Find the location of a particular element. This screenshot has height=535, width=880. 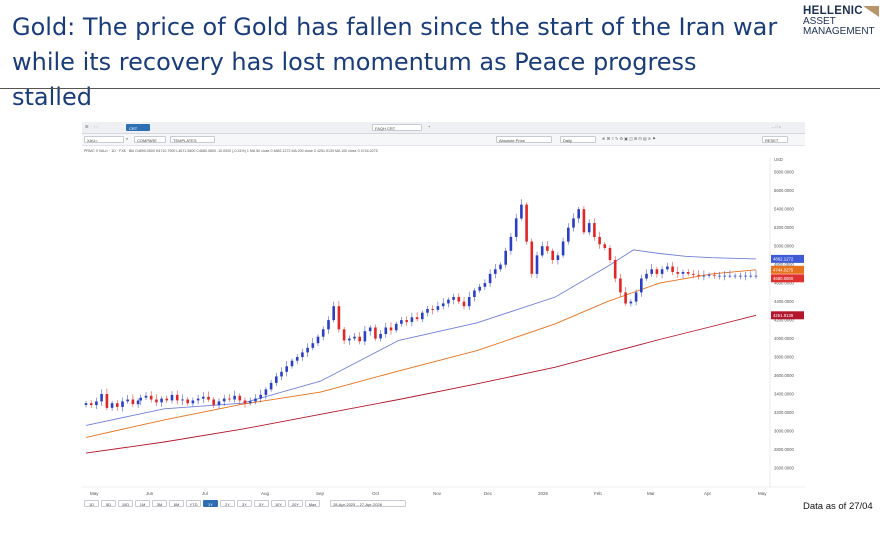

y-tick-label: 3200.0000 is located at coordinates (784, 412).